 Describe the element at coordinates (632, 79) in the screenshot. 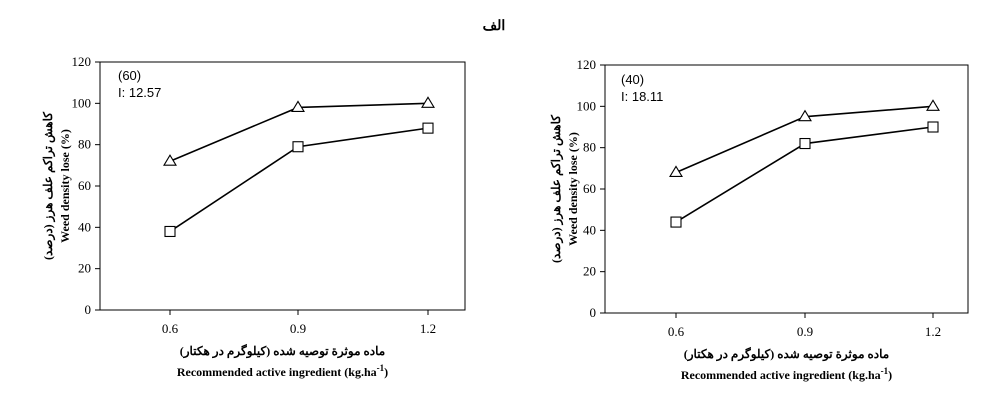

I see `inset-label: (40)` at that location.